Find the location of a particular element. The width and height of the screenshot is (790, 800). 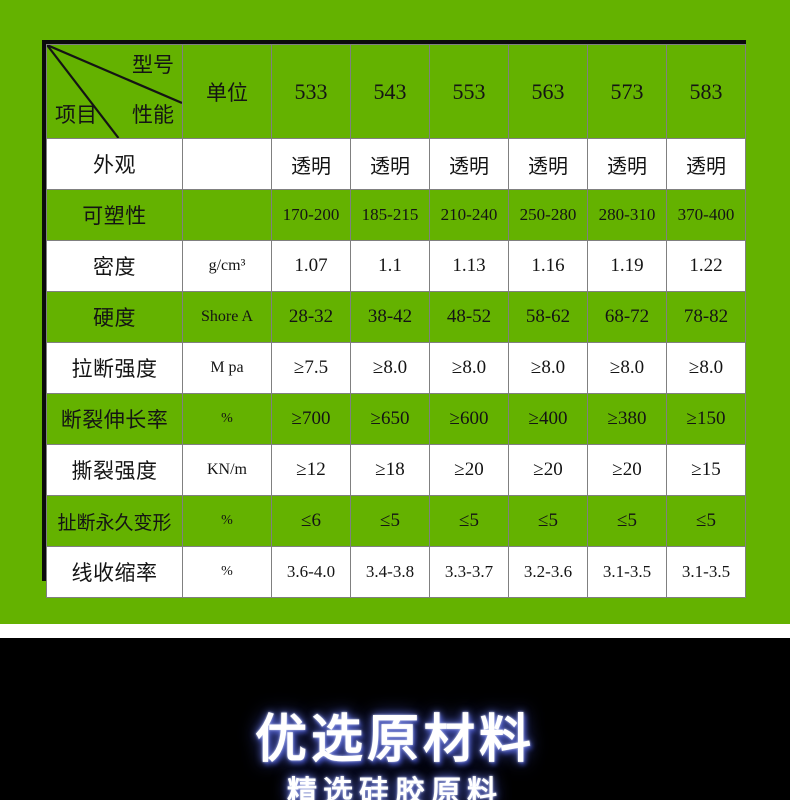

row-unit-cell: g/cm³ is located at coordinates (227, 266).